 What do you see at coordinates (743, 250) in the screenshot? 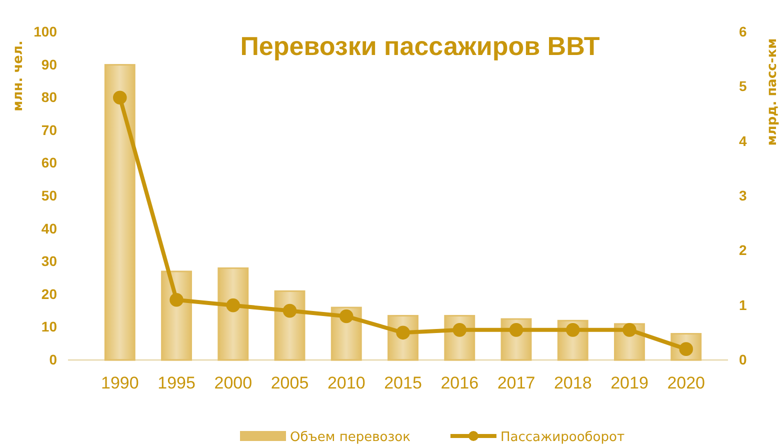
I see `y2-tick-label: 2` at bounding box center [743, 250].